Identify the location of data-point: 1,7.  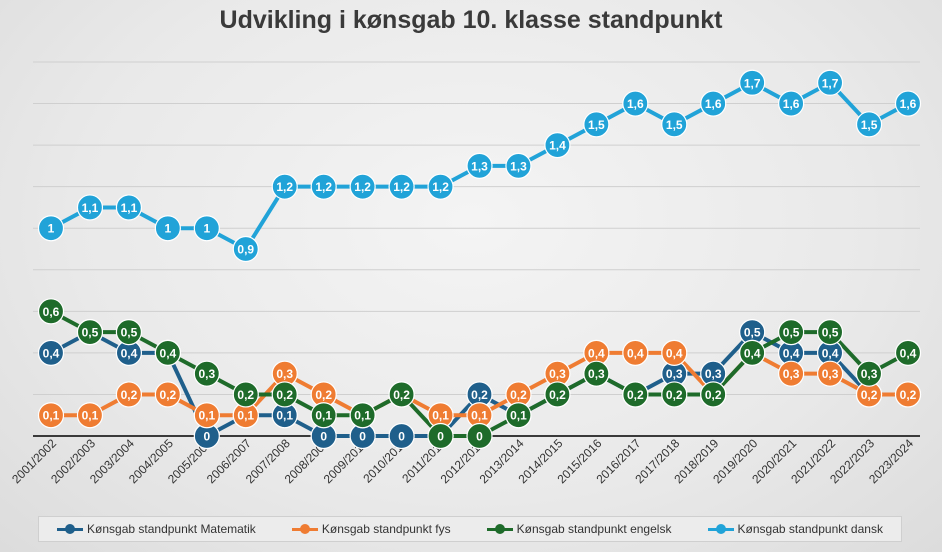
(752, 82).